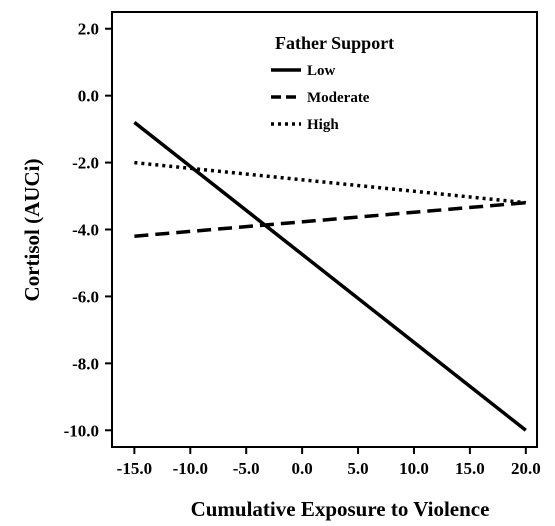  I want to click on y-axis-ticks: 2.0 0.0 -2.0 -4.0 -6.0 -8.0 -10.0, so click(88, 230).